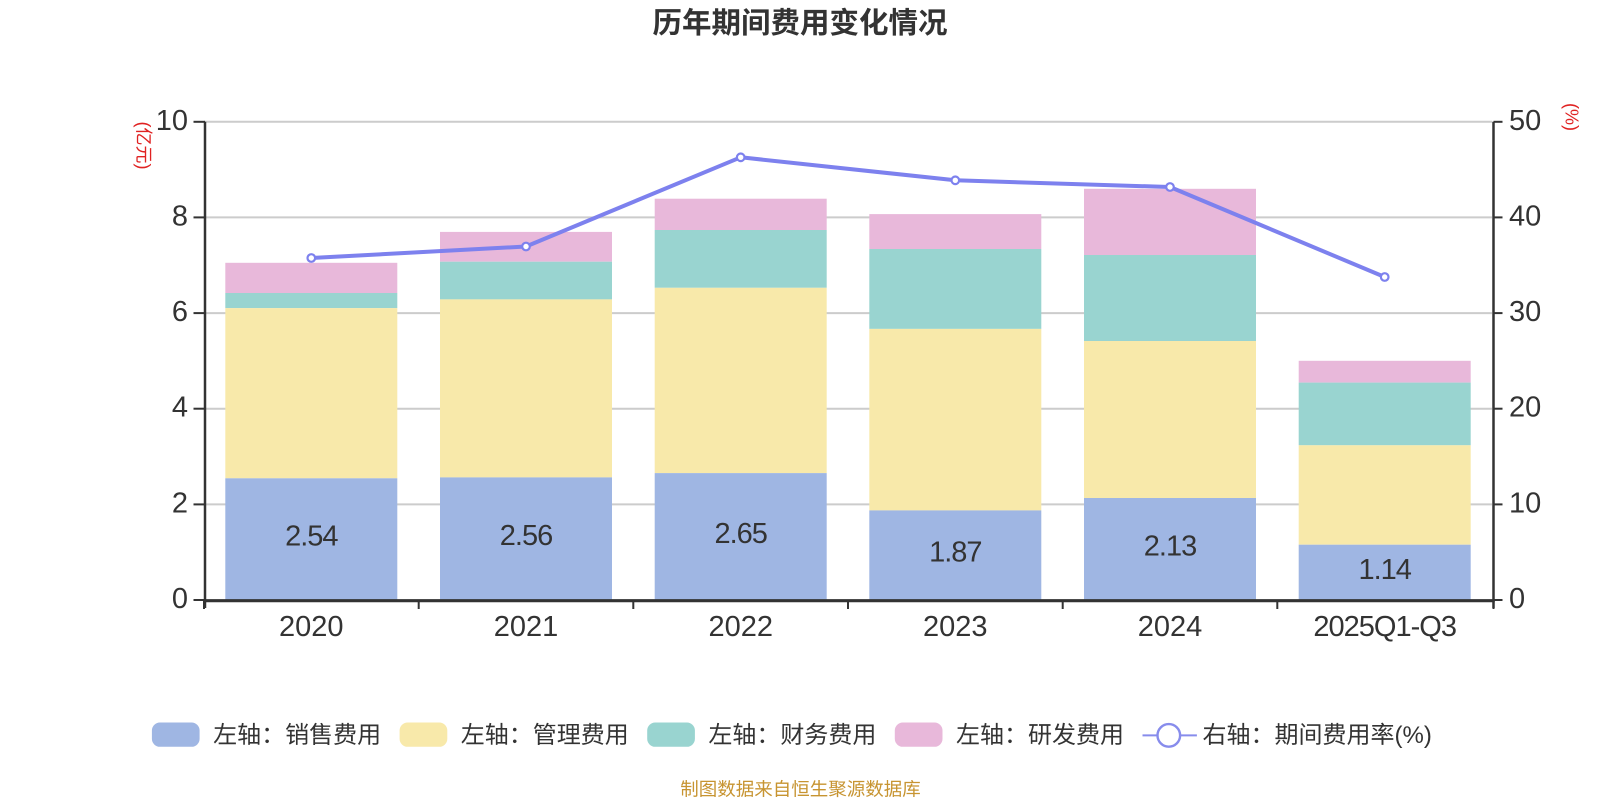  Describe the element at coordinates (144, 146) in the screenshot. I see `svg-text: (亿元)` at that location.